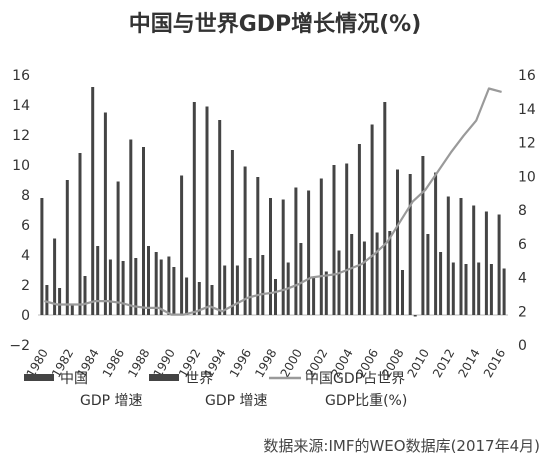 This screenshot has height=467, width=550. Describe the element at coordinates (199, 379) in the screenshot. I see `legend-label: 世界` at that location.